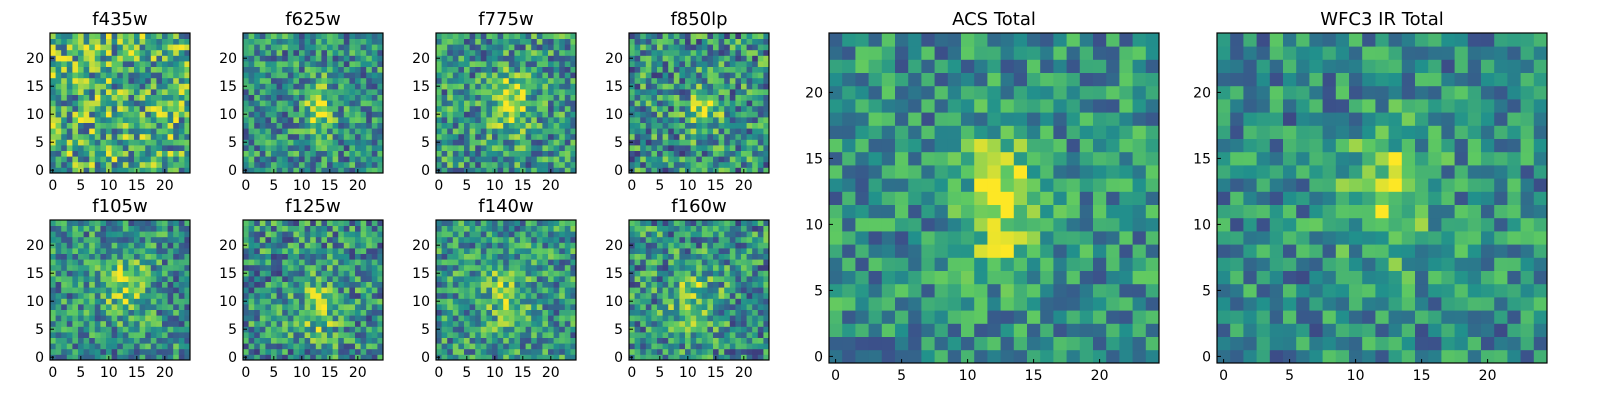  Describe the element at coordinates (614, 87) in the screenshot. I see `y-tick-label: 15` at that location.